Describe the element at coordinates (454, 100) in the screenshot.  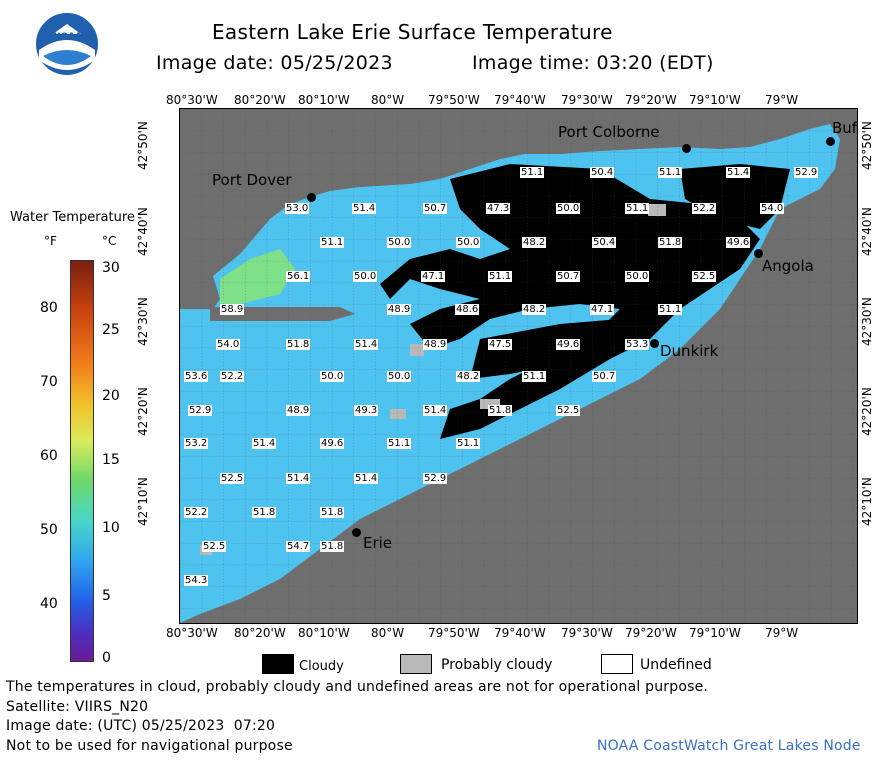
I see `top-lon-label: 79°50'W` at that location.